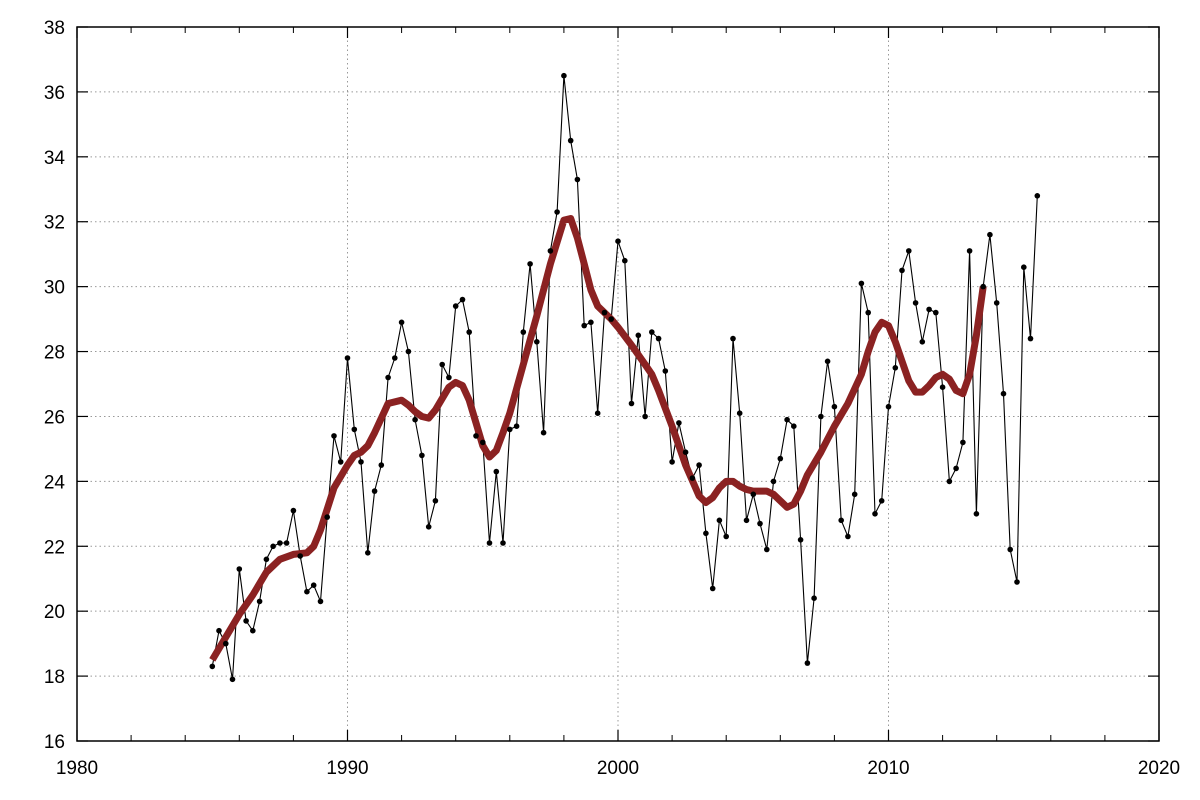 The height and width of the screenshot is (800, 1200). I want to click on y-tick-label: 38, so click(54, 28).